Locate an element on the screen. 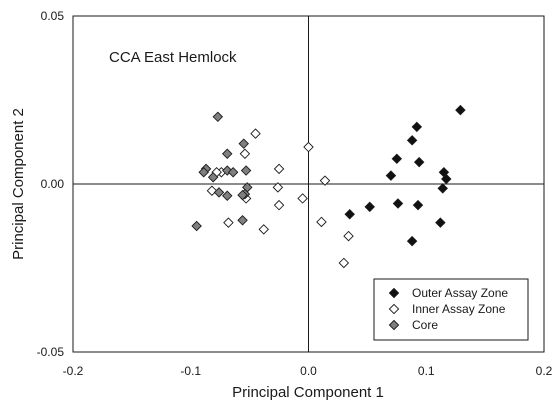 The width and height of the screenshot is (552, 401). y-tick-labels: -0.05 0.00 0.05 is located at coordinates (51, 184).